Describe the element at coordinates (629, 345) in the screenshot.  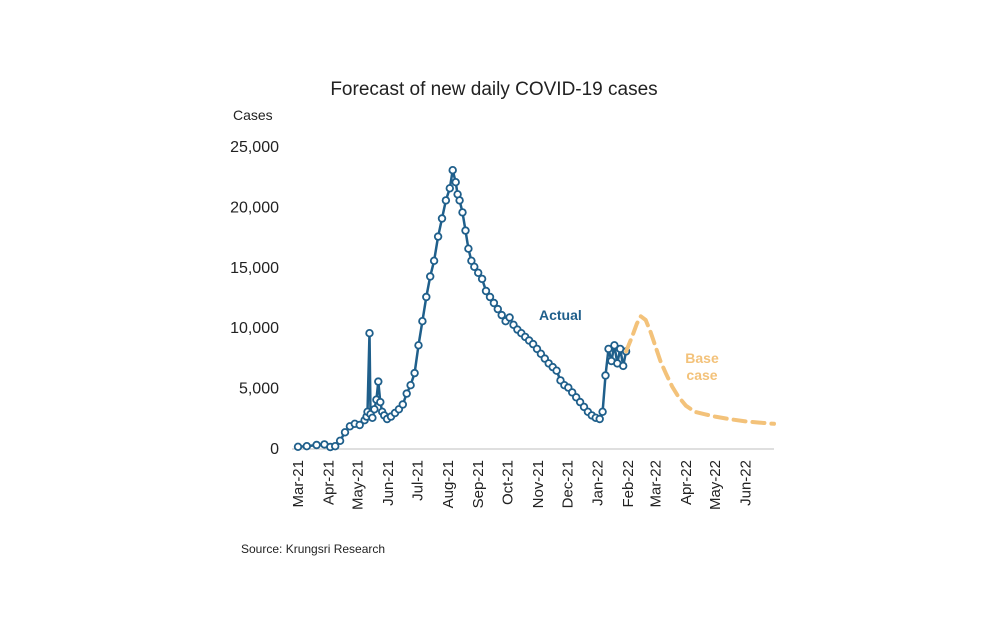
I see `annotations: Actual Base case` at that location.